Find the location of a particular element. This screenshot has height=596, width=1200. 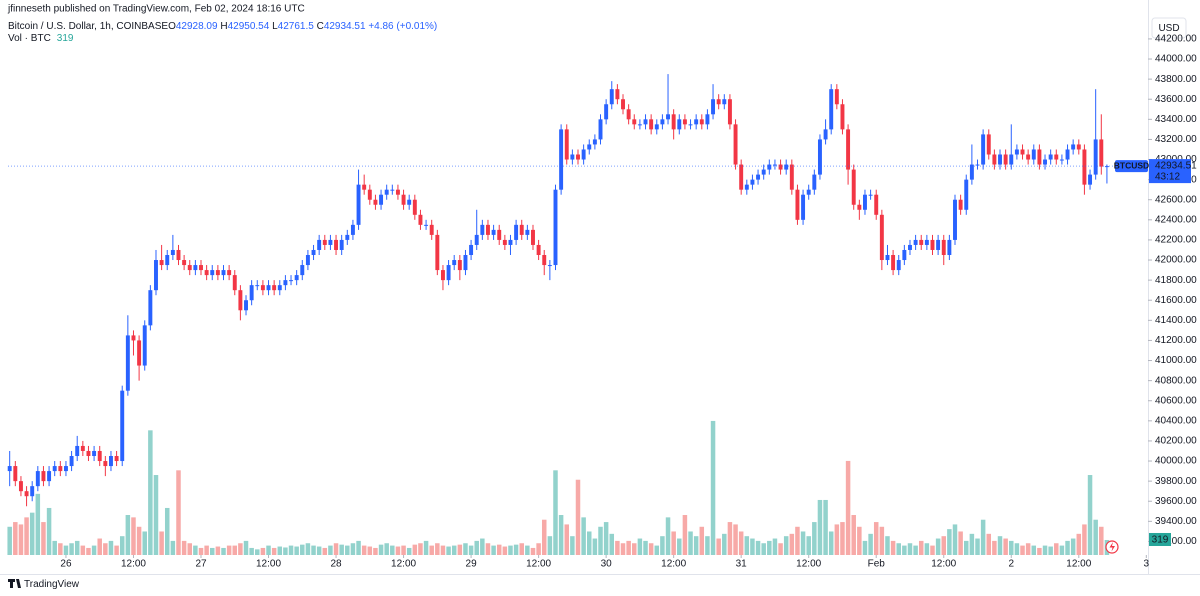

event-icon-bolt is located at coordinates (1112, 547).